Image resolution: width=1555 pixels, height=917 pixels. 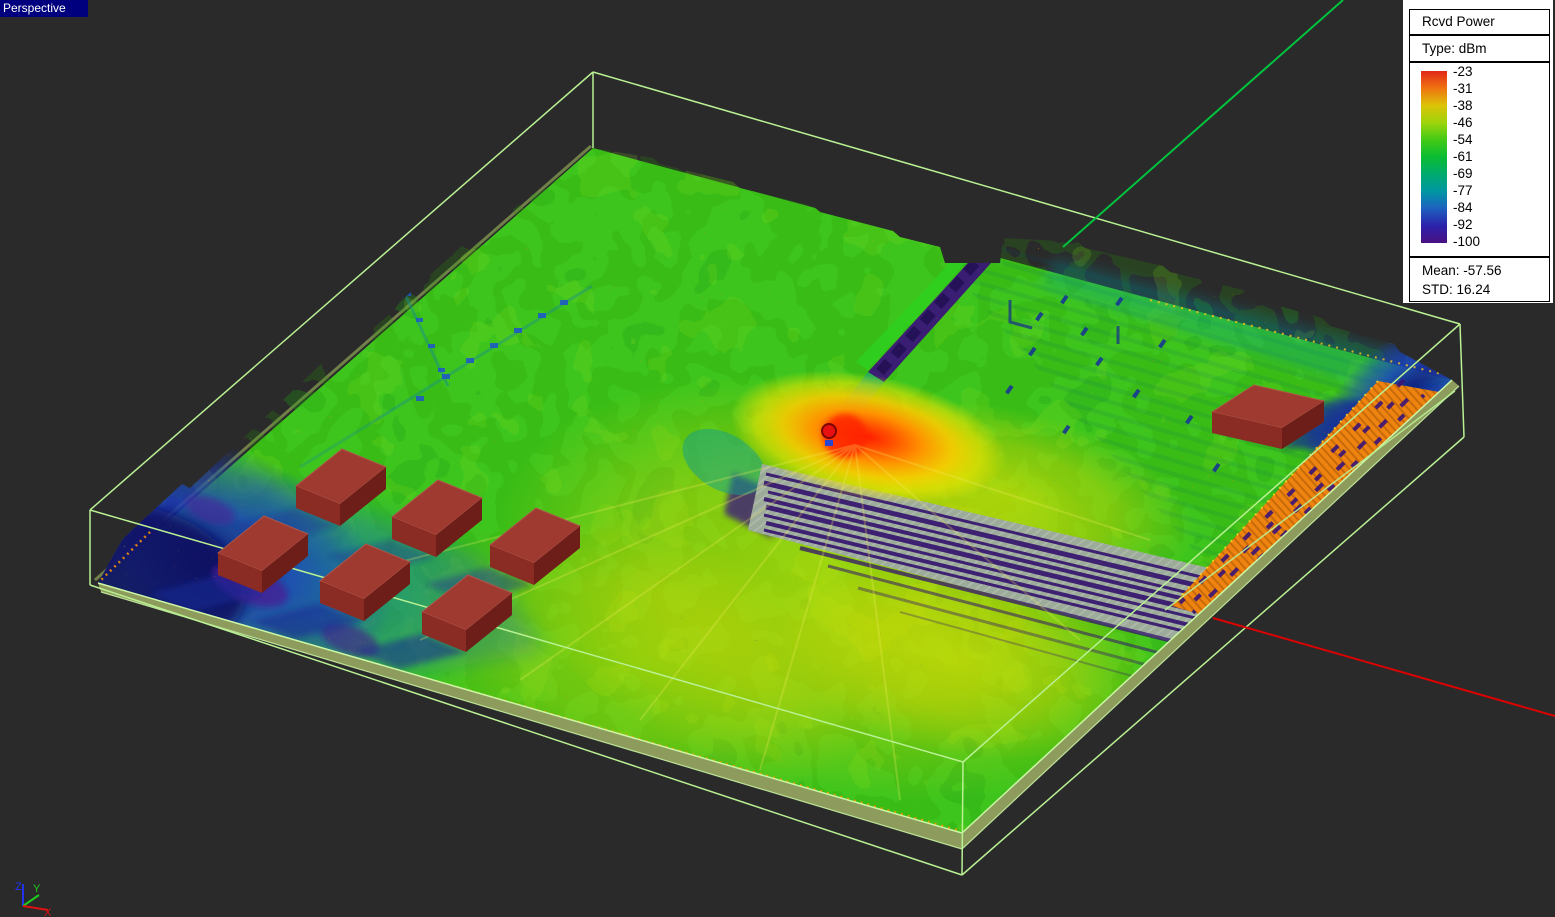 I want to click on legend-tick: -31, so click(x=1463, y=89).